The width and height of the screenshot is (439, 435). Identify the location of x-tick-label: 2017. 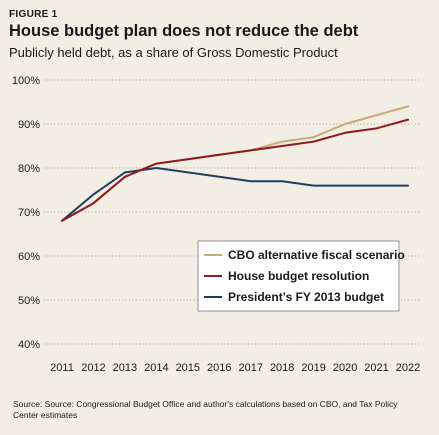
(250, 368).